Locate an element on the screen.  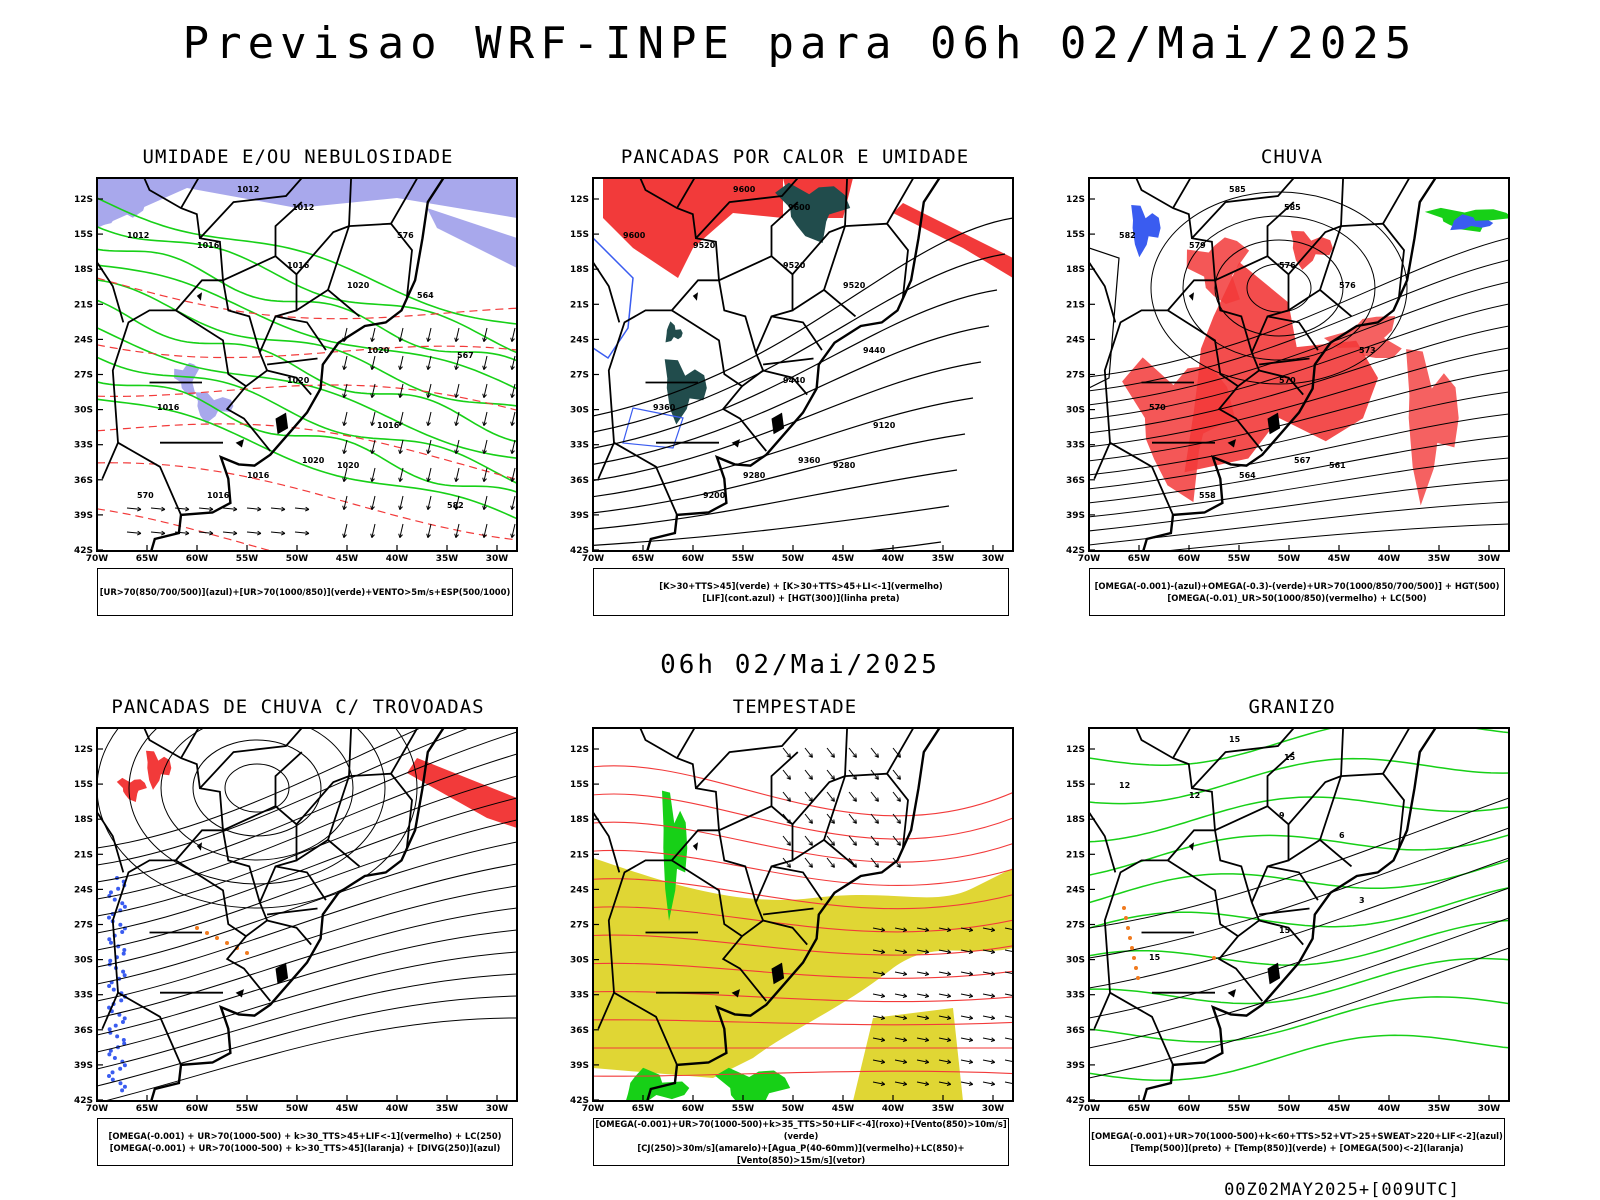
lat-tick-label: 27S is located at coordinates (579, 376).